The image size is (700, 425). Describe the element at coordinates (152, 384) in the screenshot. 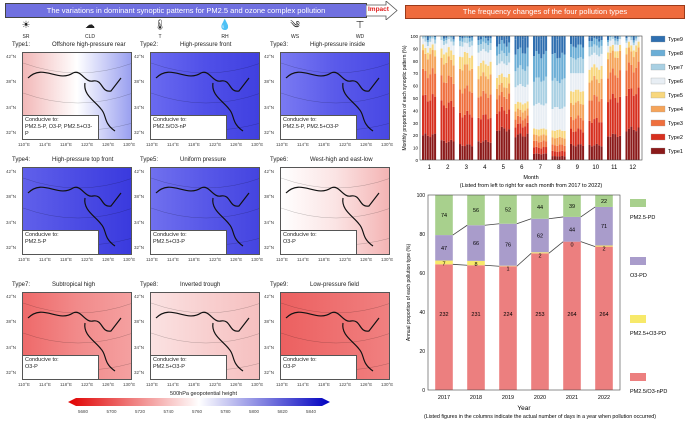

I see `longitude-label: 110°E` at that location.